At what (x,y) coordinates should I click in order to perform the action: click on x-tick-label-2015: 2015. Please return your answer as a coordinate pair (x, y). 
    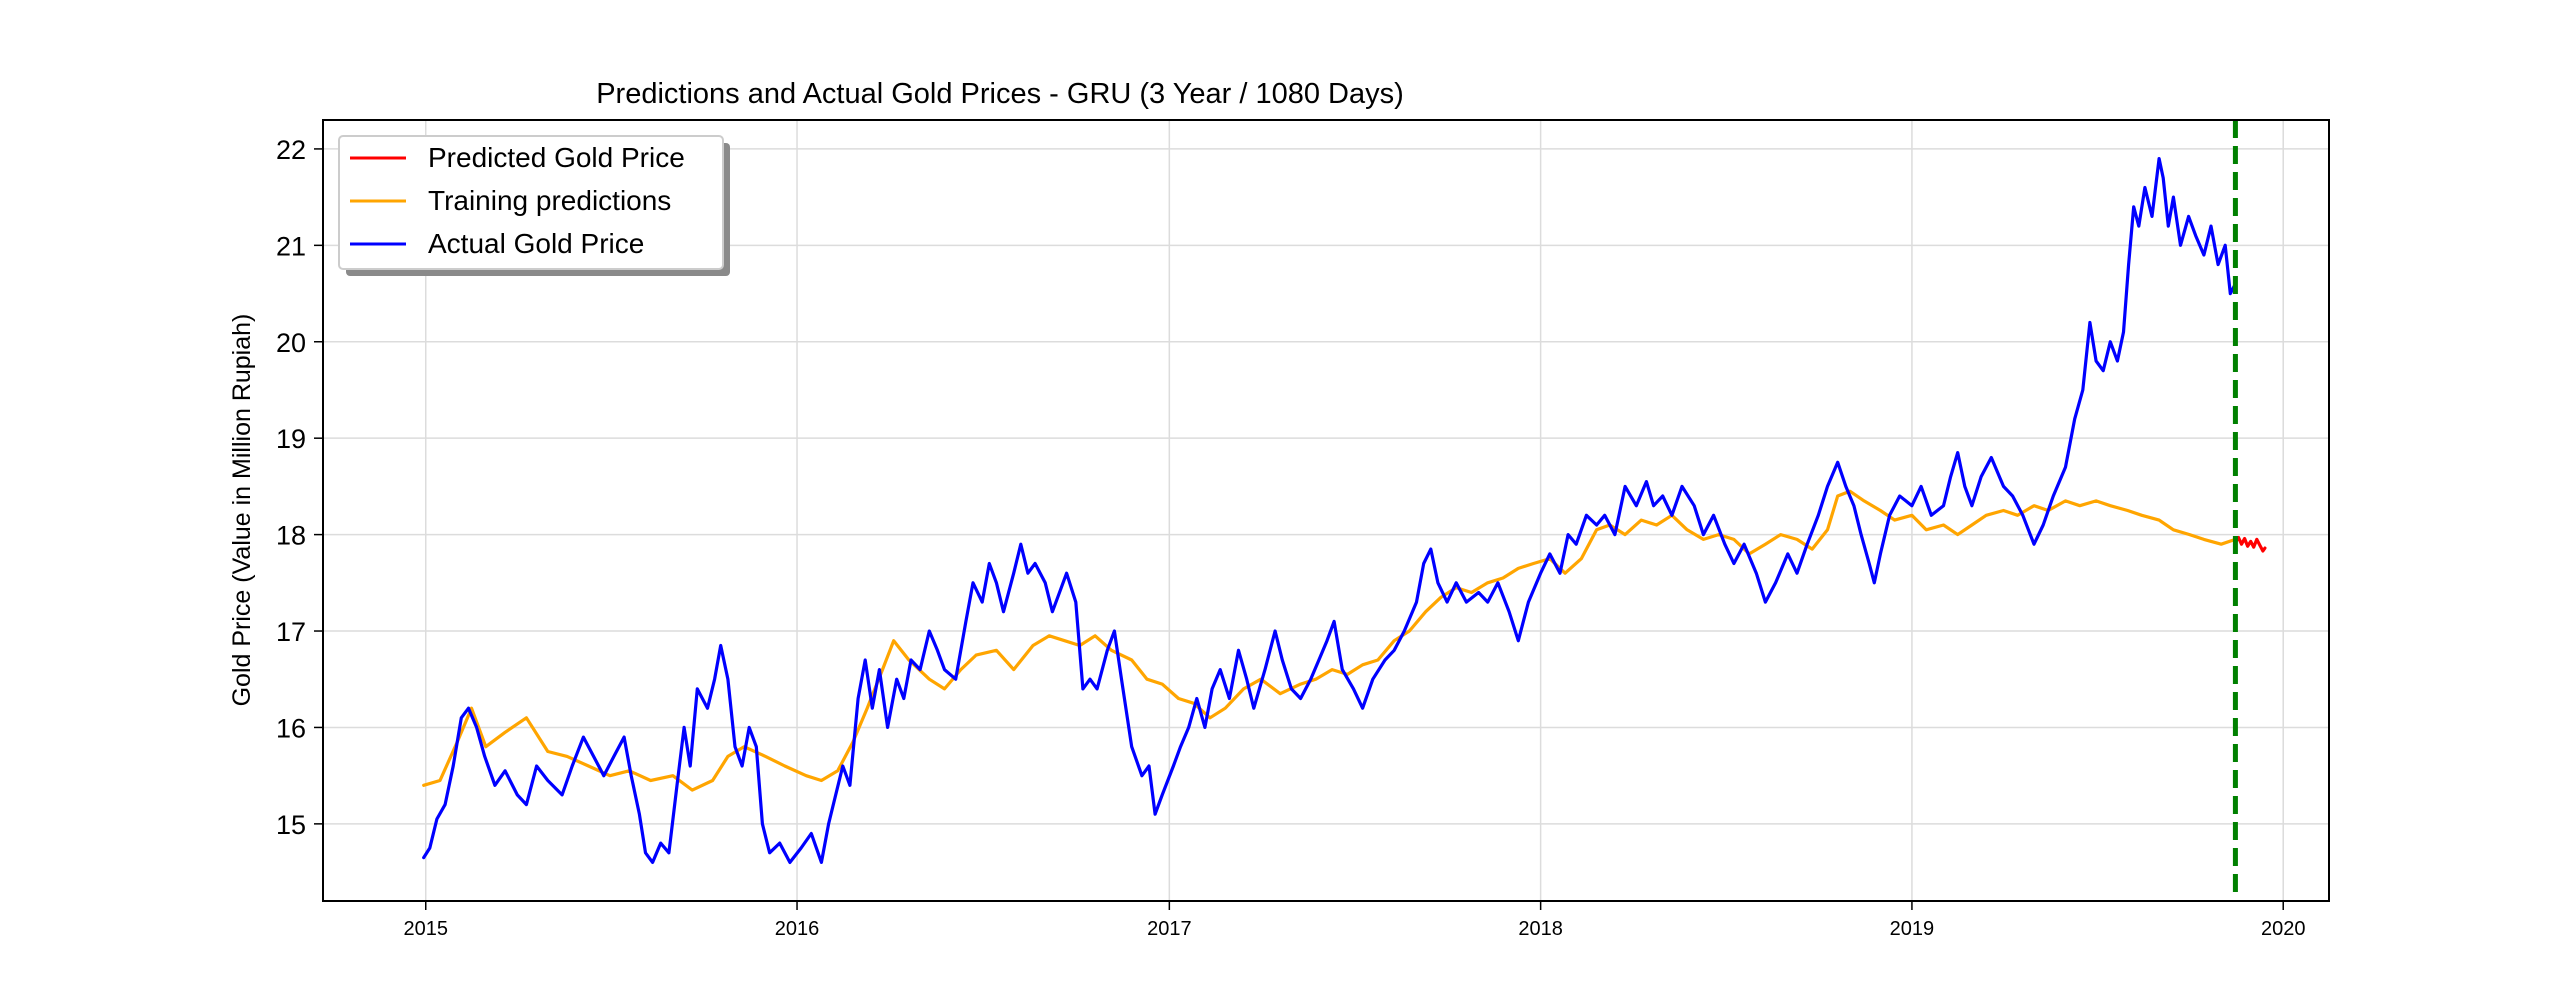
    Looking at the image, I should click on (425, 929).